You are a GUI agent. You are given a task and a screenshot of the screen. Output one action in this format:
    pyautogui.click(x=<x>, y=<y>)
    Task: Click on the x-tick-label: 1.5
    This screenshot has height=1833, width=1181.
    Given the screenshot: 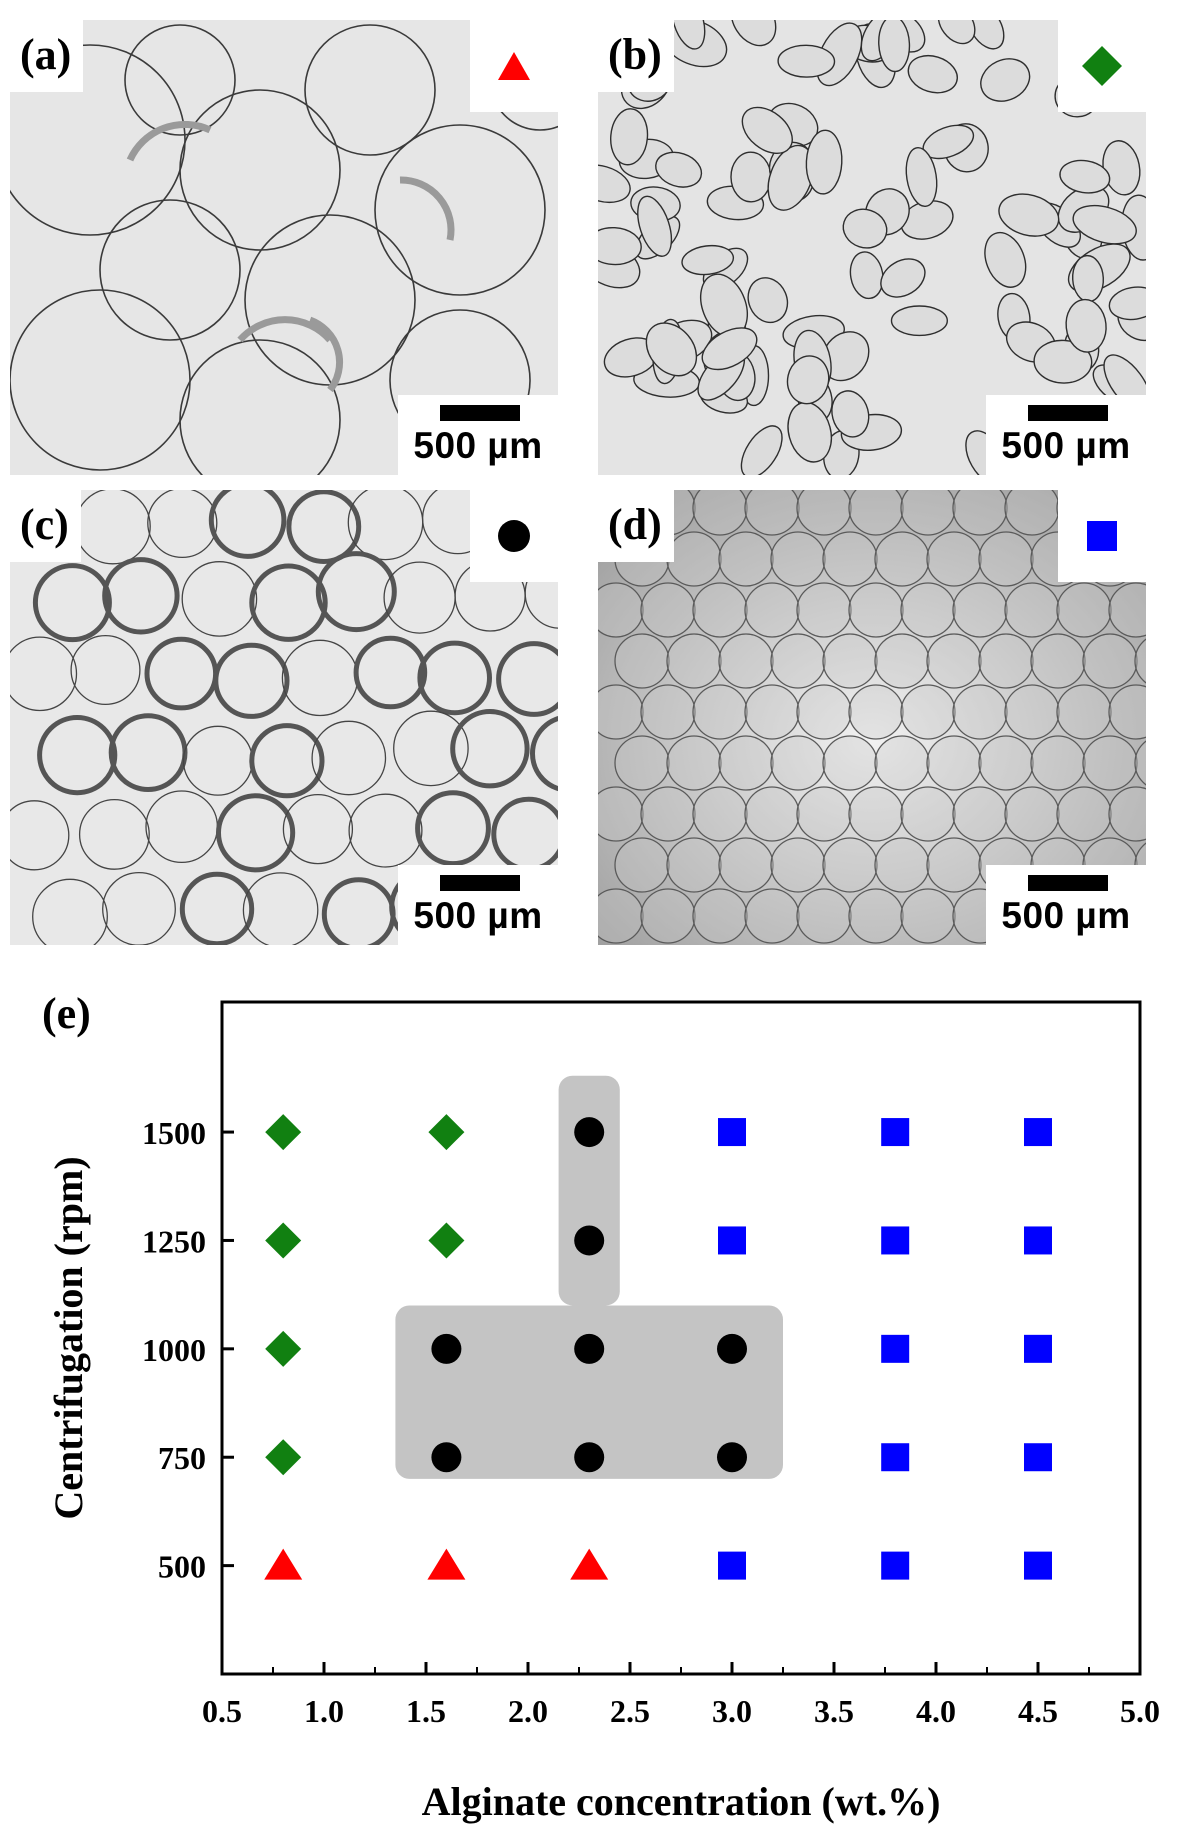 What is the action you would take?
    pyautogui.click(x=426, y=1711)
    